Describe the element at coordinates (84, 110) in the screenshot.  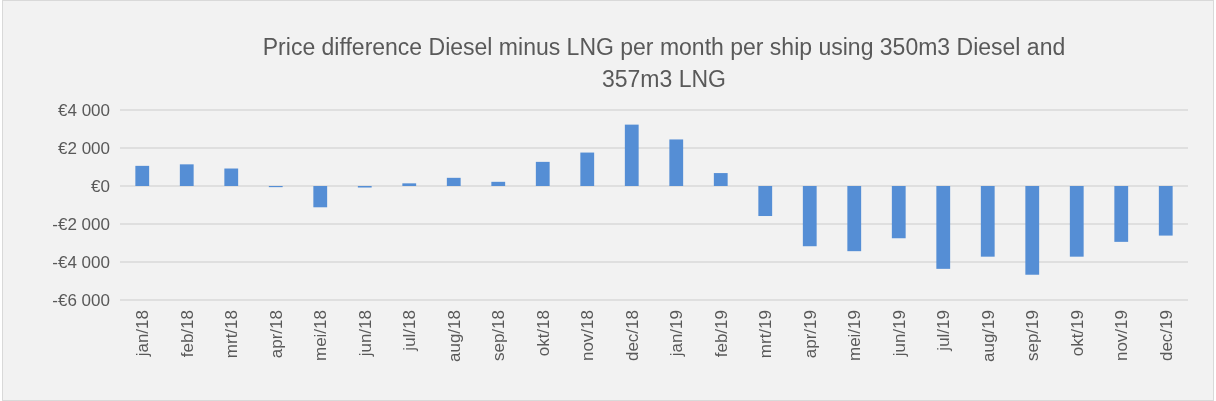
I see `y-tick-label: €4 000` at that location.